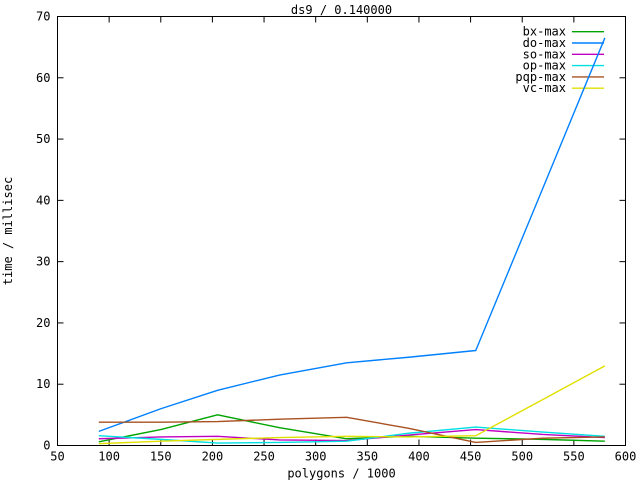 The image size is (640, 480). I want to click on x-tick-label: 50, so click(57, 457).